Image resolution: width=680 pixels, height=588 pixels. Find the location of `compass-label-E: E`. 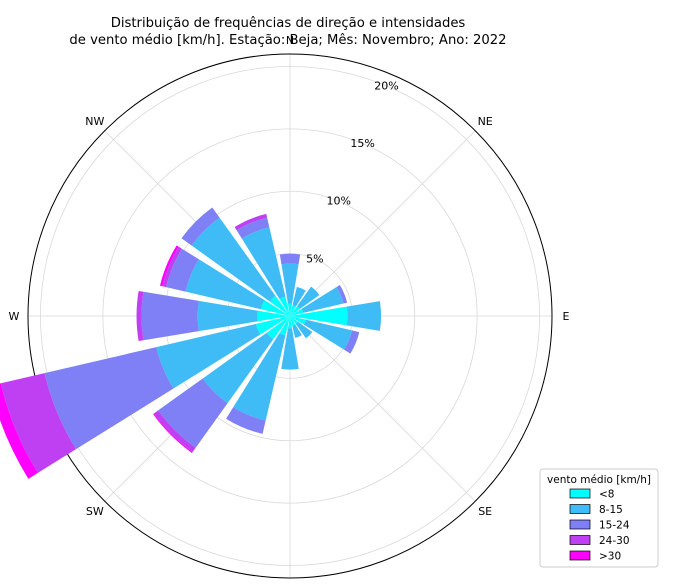

compass-label-E: E is located at coordinates (566, 316).